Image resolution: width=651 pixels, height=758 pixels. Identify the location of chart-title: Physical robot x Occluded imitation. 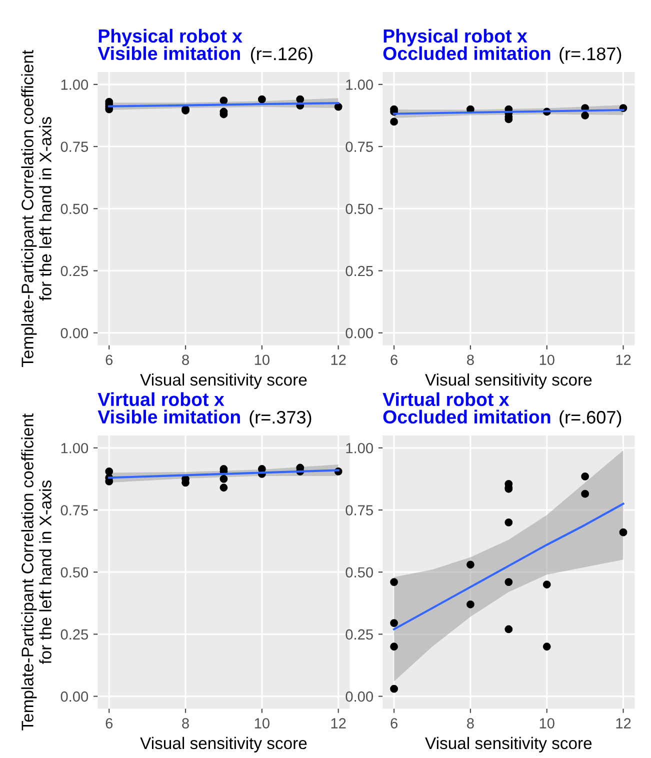
(466, 44).